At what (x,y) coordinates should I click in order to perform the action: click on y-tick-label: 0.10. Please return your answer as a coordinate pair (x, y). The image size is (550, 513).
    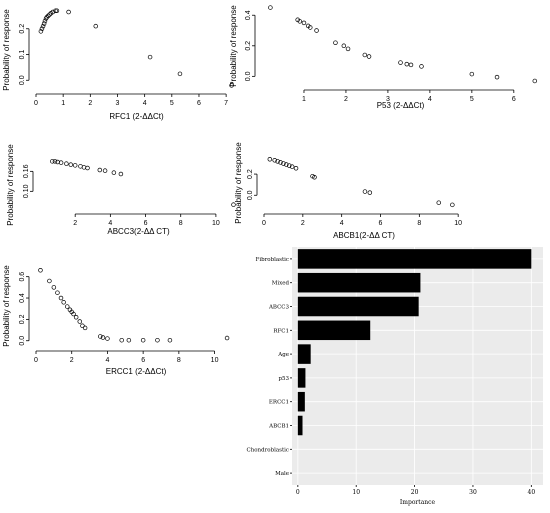
    Looking at the image, I should click on (26, 191).